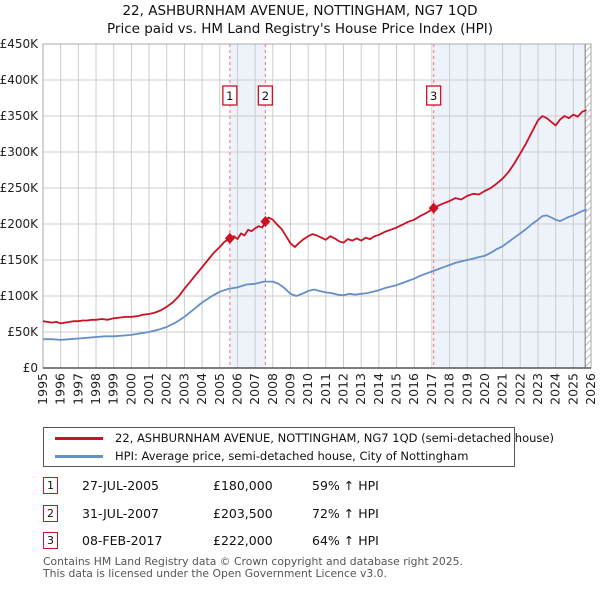 The image size is (600, 590). Describe the element at coordinates (79, 456) in the screenshot. I see `hpi-line-swatch` at that location.